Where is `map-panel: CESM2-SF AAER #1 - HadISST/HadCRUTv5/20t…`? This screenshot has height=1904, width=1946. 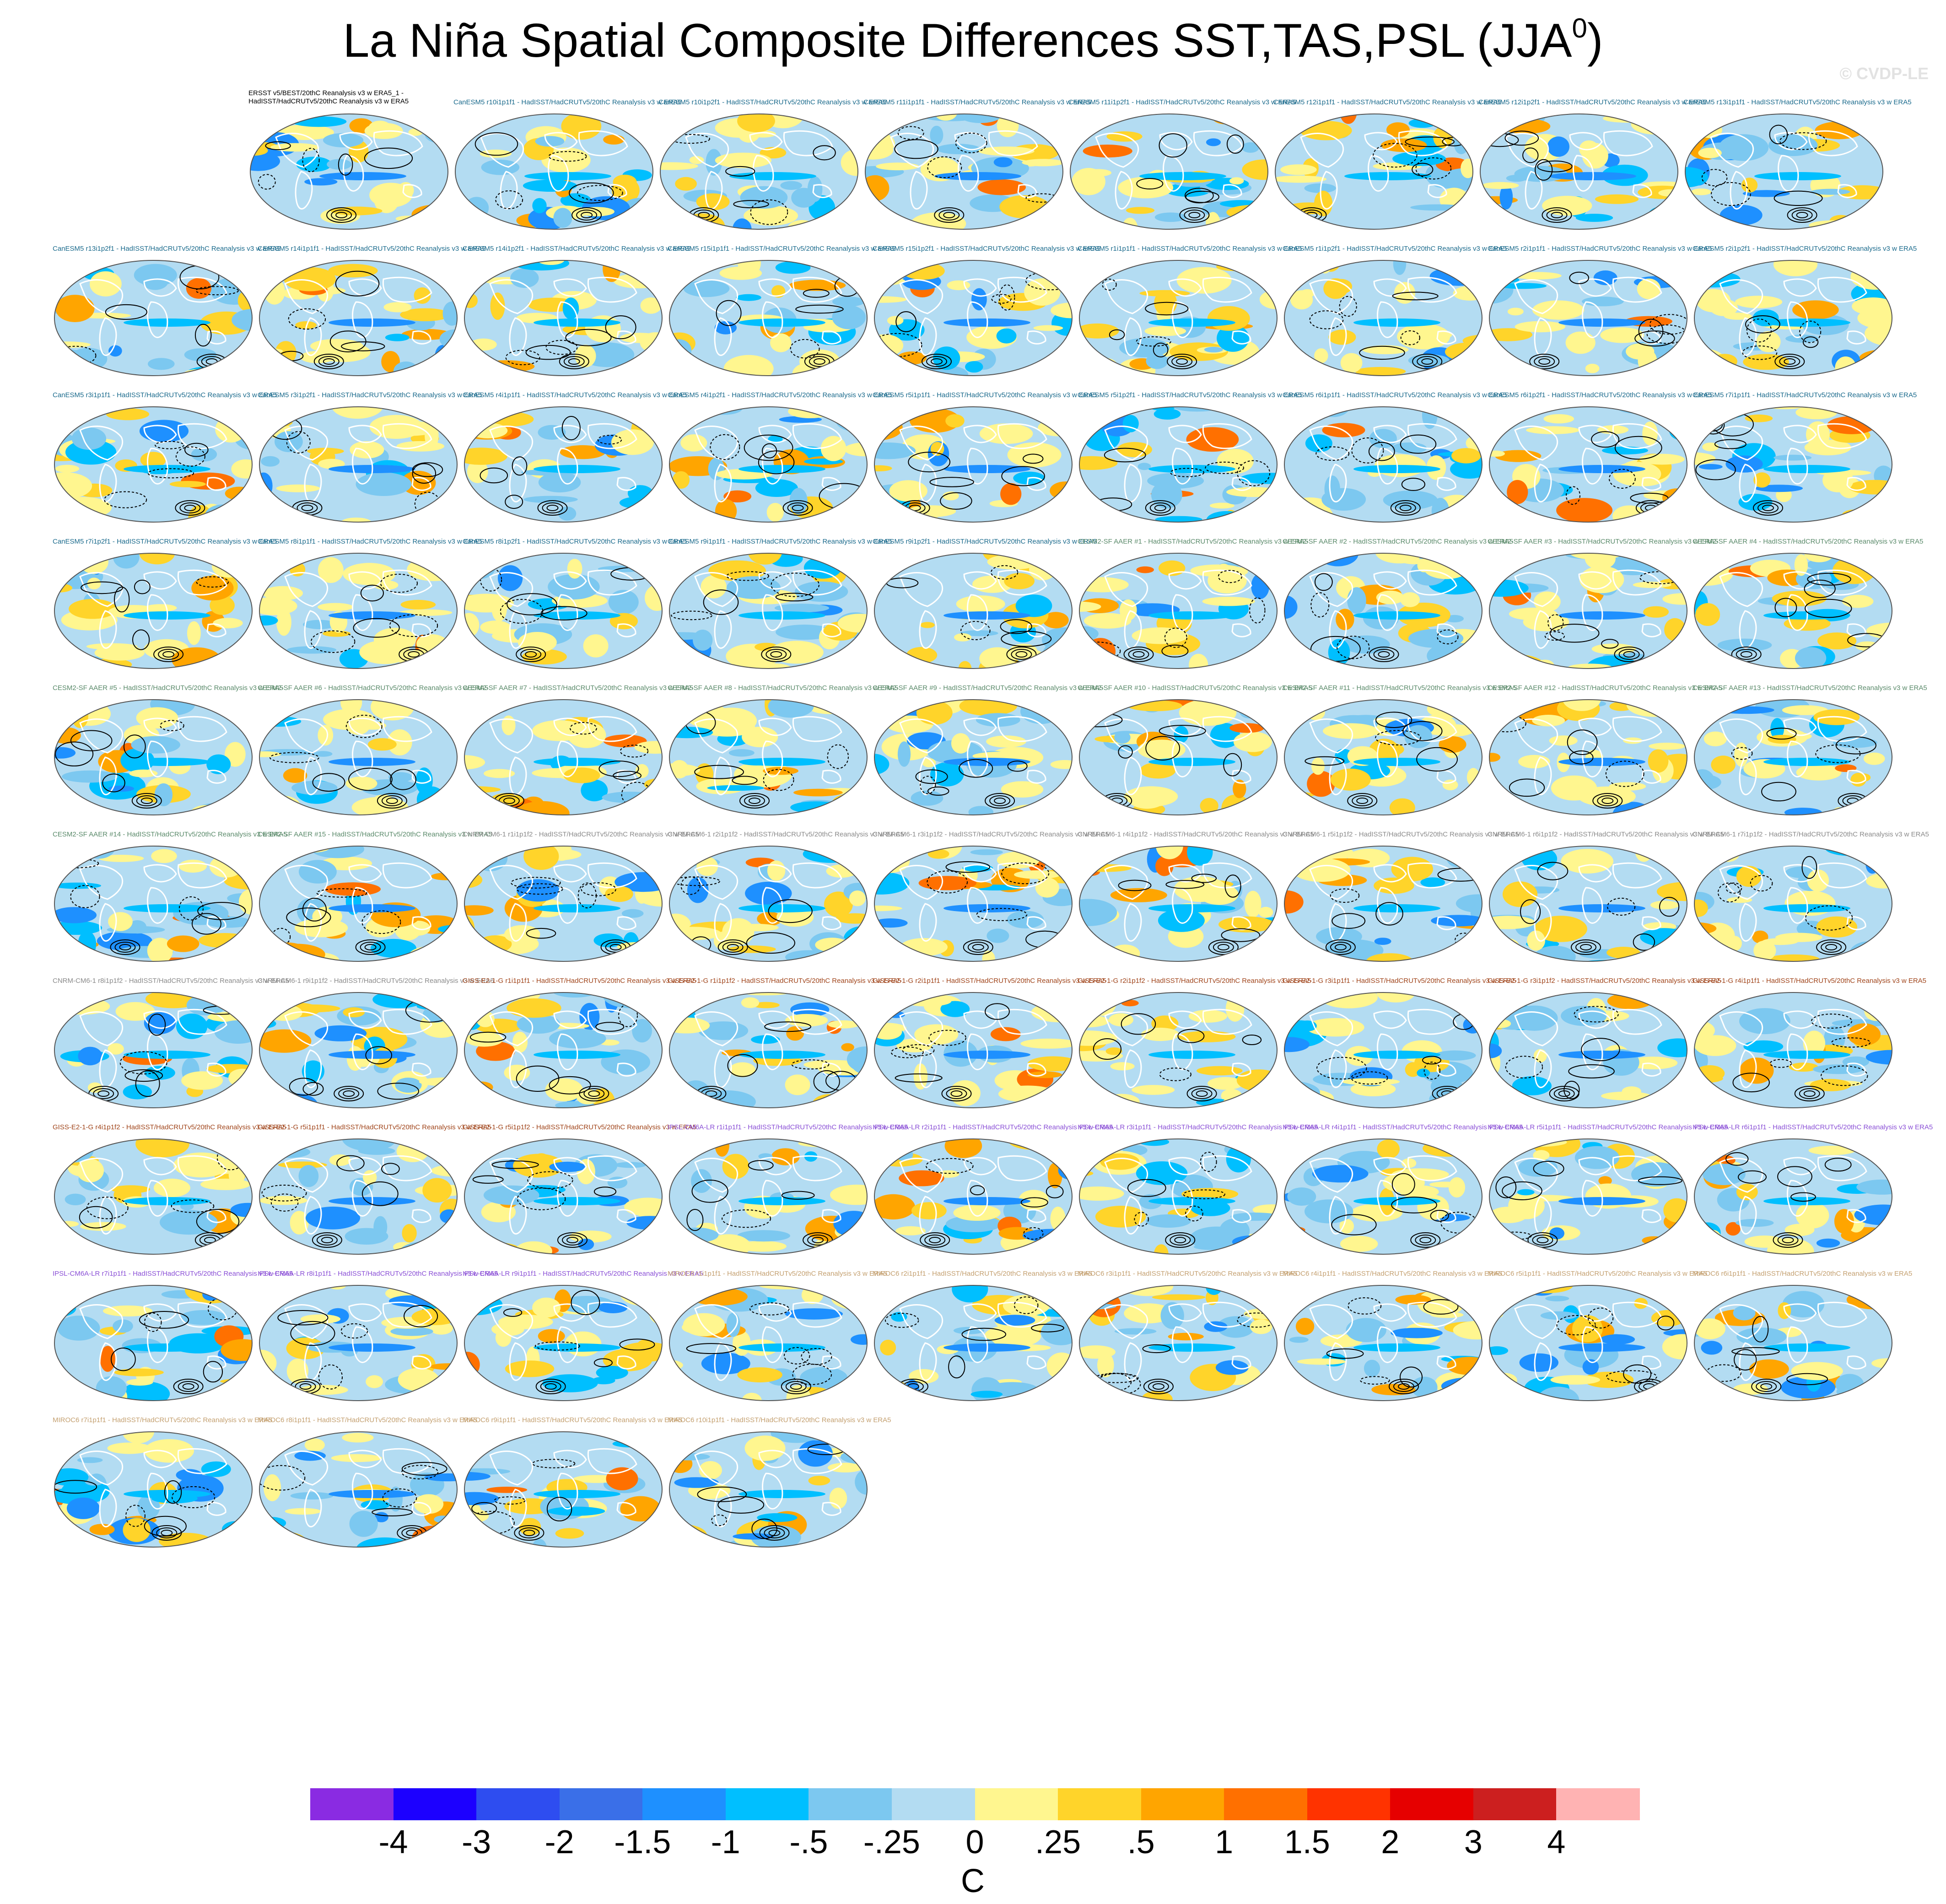 map-panel: CESM2-SF AAER #1 - HadISST/HadCRUTv5/20t… is located at coordinates (1193, 604).